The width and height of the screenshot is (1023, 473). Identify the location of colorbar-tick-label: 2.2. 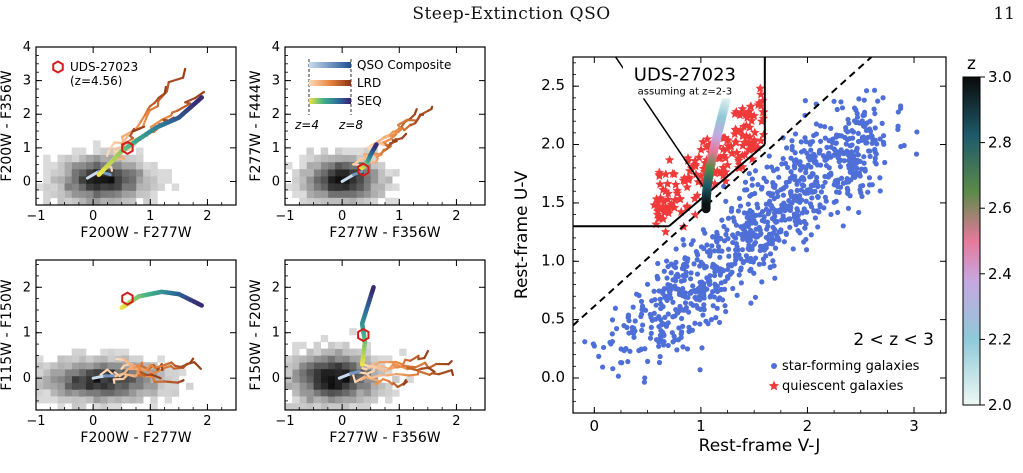
(1000, 339).